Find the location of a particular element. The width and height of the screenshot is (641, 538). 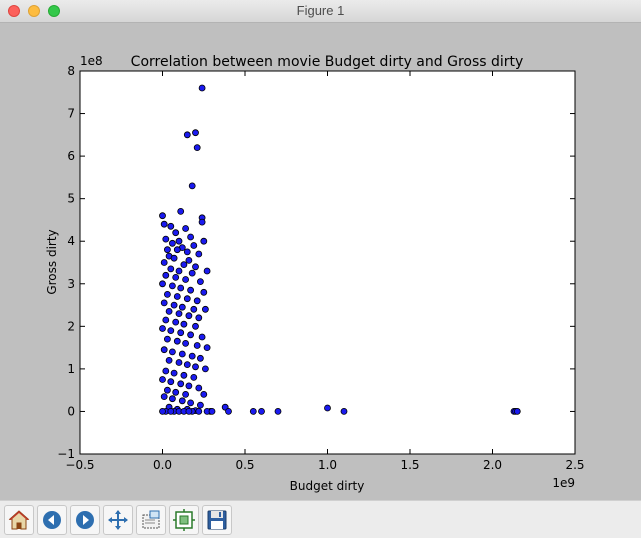

y-tick-label: 7 is located at coordinates (71, 114).